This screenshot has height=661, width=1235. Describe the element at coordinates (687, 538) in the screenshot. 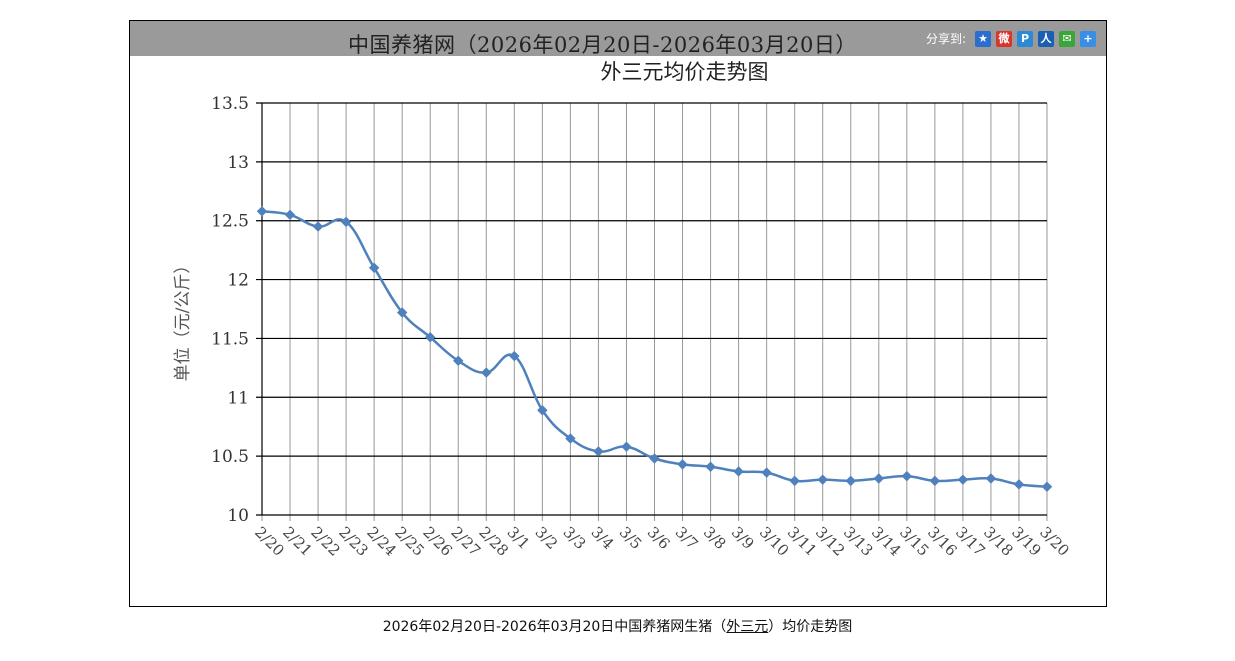

I see `x-tick-label: 3/7` at that location.